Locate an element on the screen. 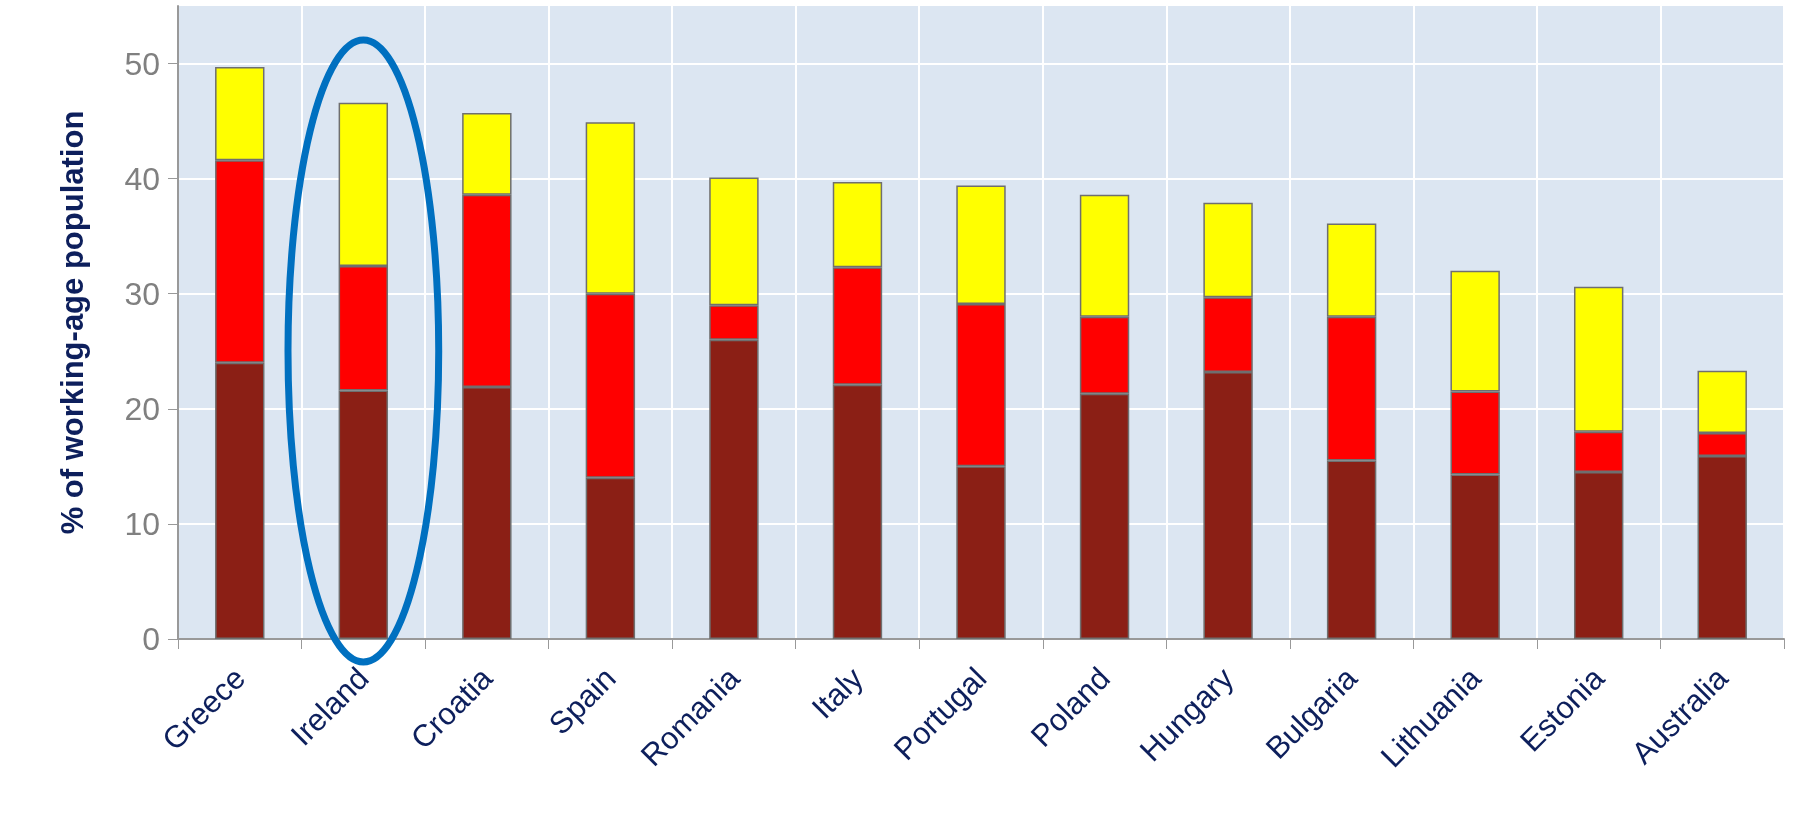  y-tick-label: 10 is located at coordinates (142, 523).